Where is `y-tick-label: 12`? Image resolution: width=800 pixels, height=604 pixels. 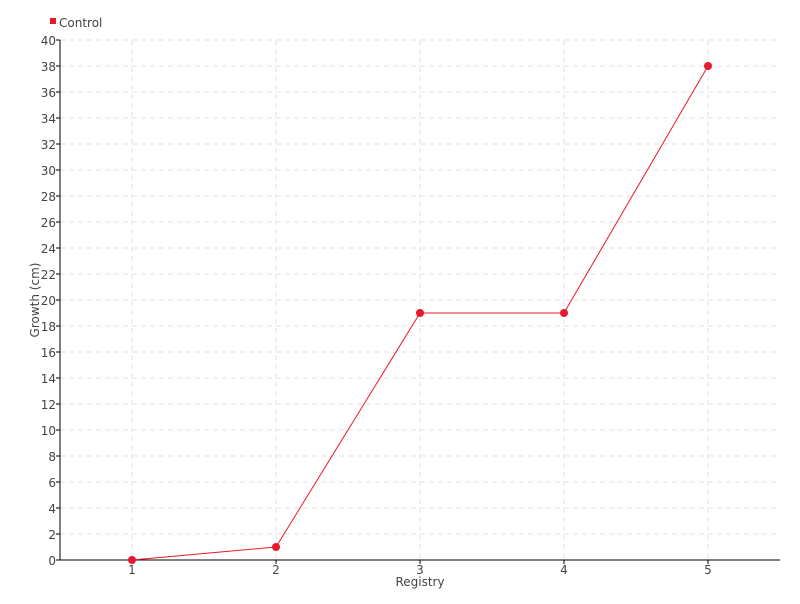 y-tick-label: 12 is located at coordinates (48, 405).